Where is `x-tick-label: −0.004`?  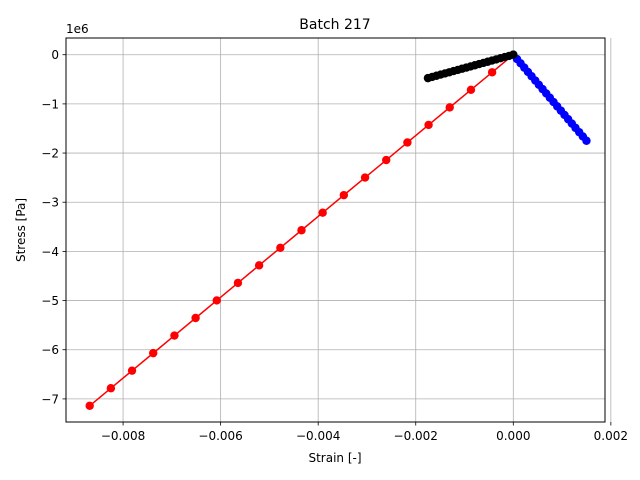 x-tick-label: −0.004 is located at coordinates (318, 436).